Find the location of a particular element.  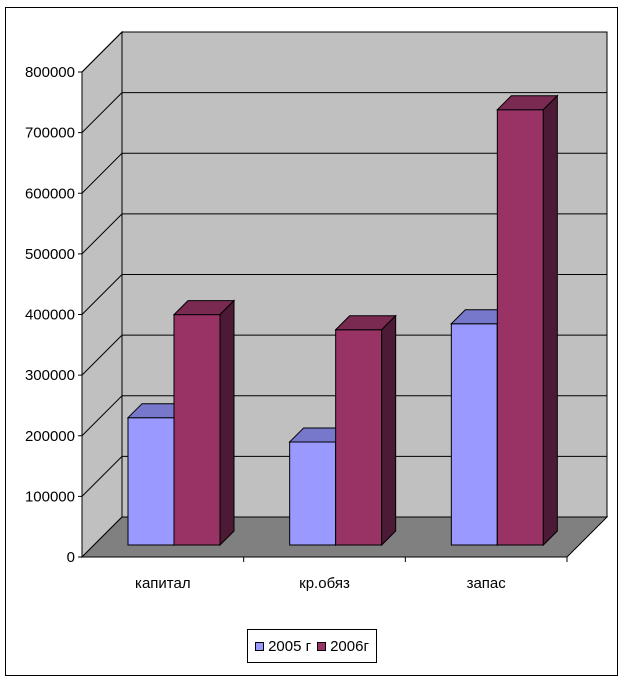

y-tick-label: 500000 is located at coordinates (50, 254).